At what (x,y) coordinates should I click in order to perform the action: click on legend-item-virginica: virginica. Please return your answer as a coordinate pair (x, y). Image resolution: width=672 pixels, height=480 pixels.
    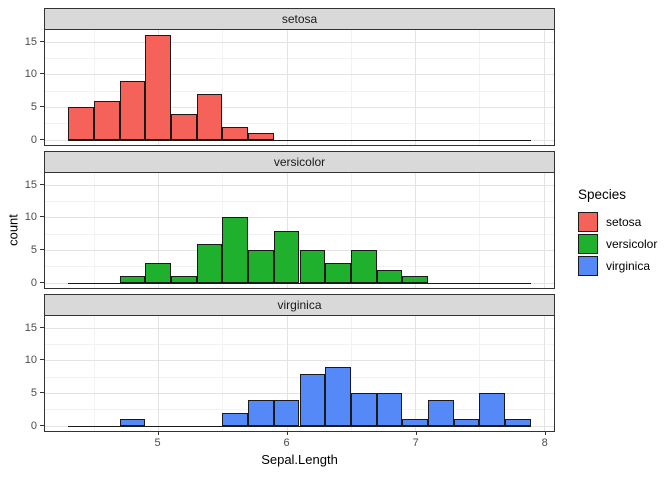
    Looking at the image, I should click on (617, 266).